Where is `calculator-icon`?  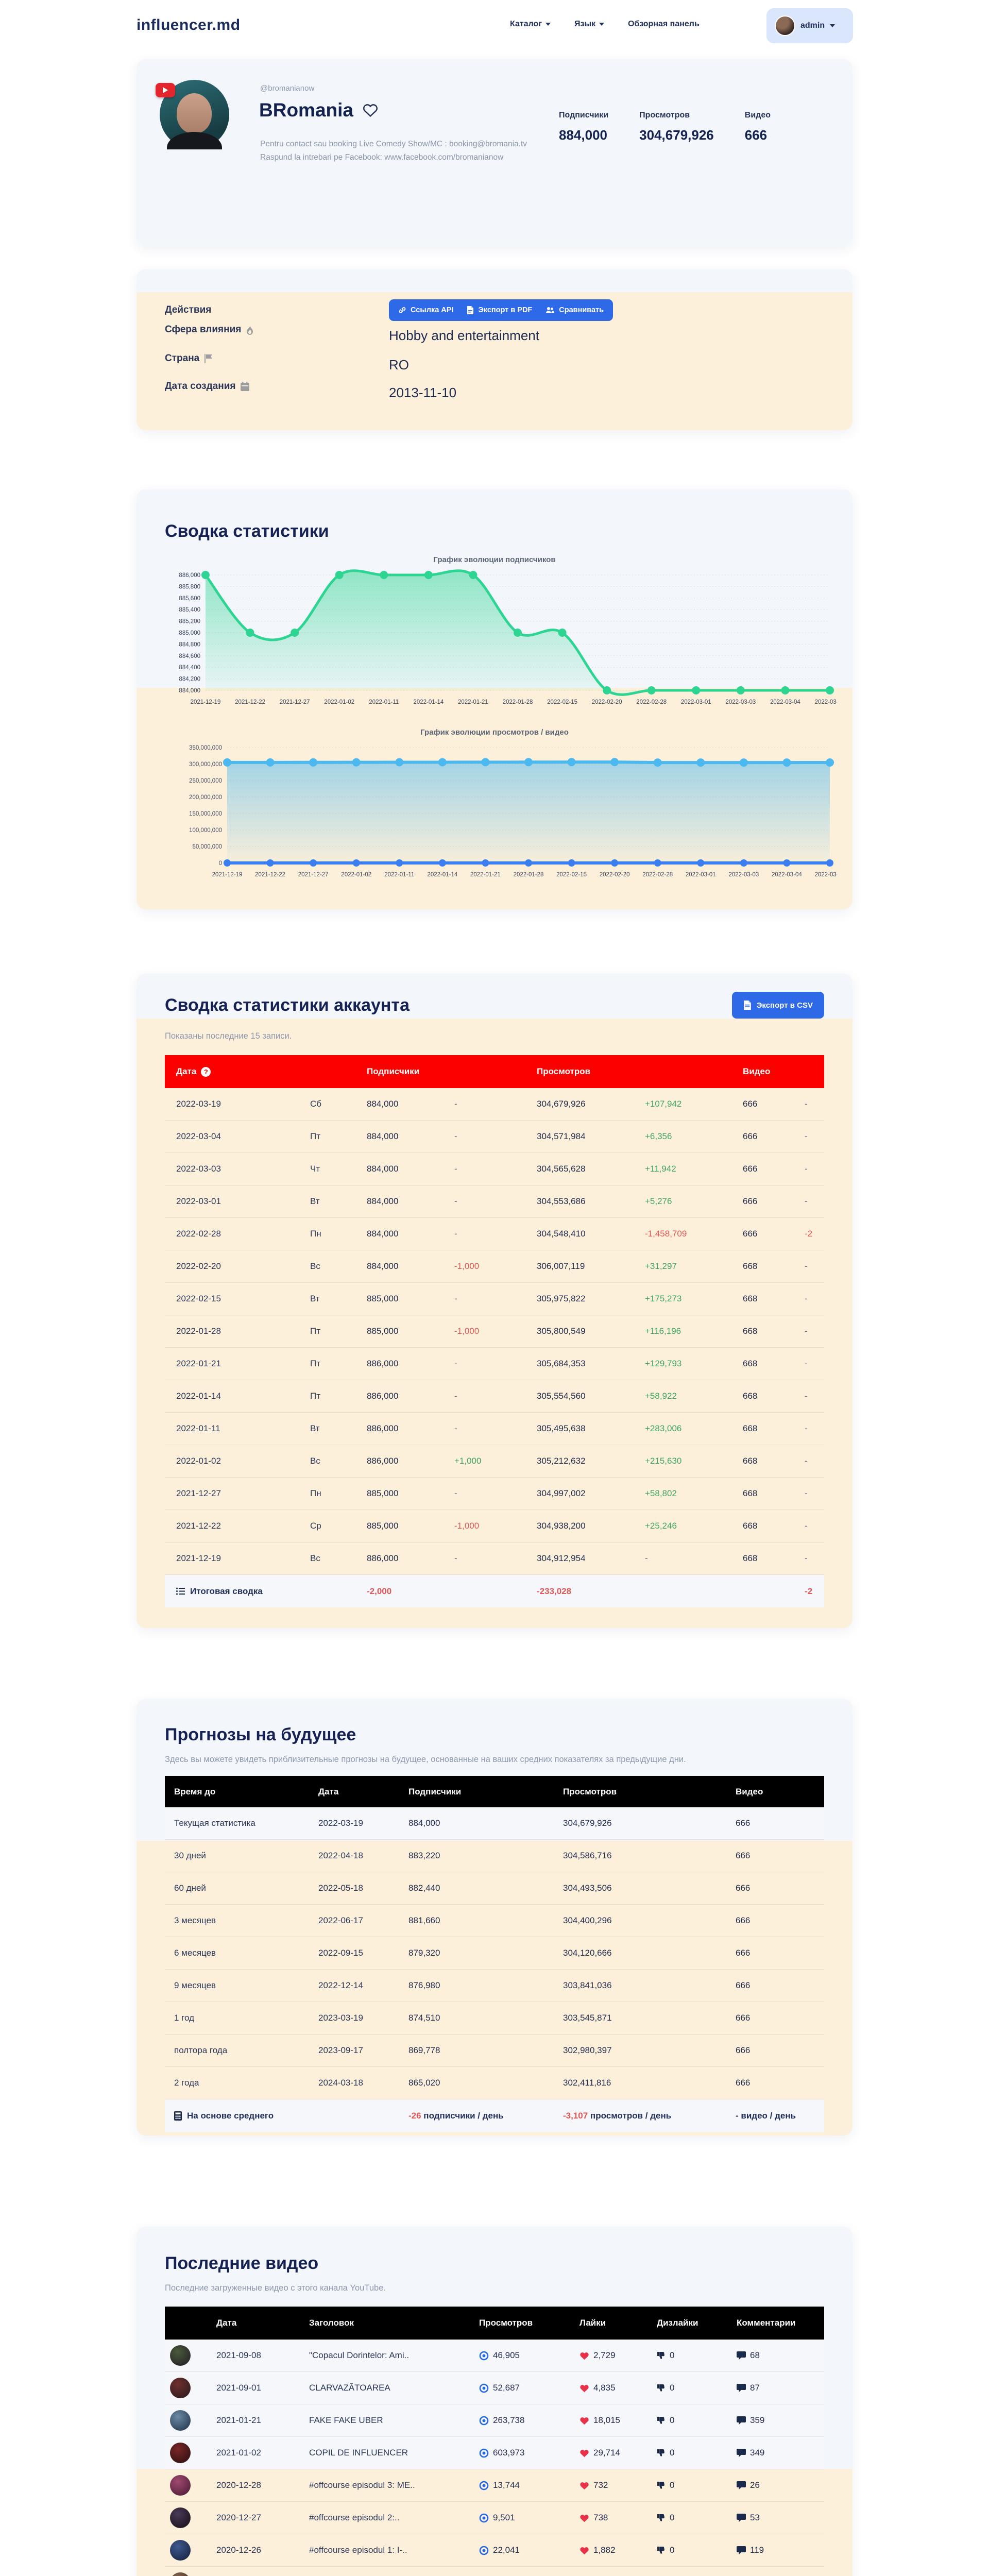 calculator-icon is located at coordinates (178, 2116).